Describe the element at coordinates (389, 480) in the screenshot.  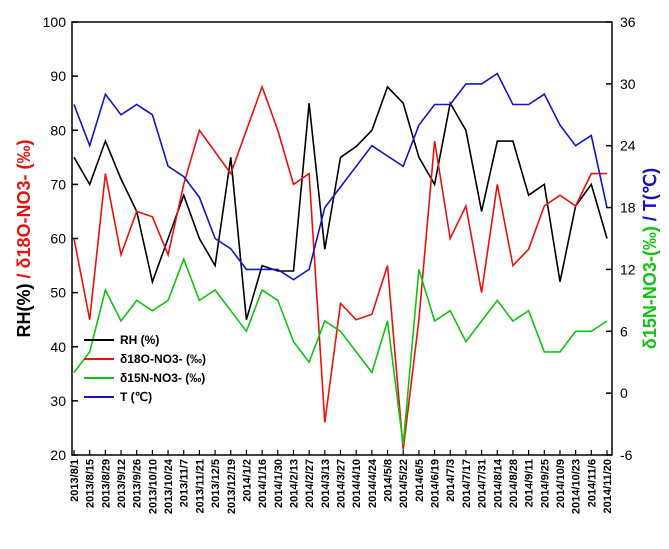
I see `x-tick-label: 2014/5/8` at that location.